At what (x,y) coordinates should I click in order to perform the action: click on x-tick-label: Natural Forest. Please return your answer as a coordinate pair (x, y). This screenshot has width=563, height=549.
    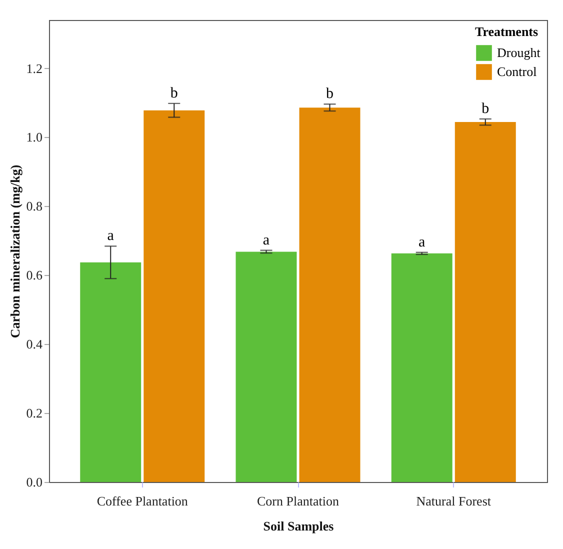
    Looking at the image, I should click on (454, 501).